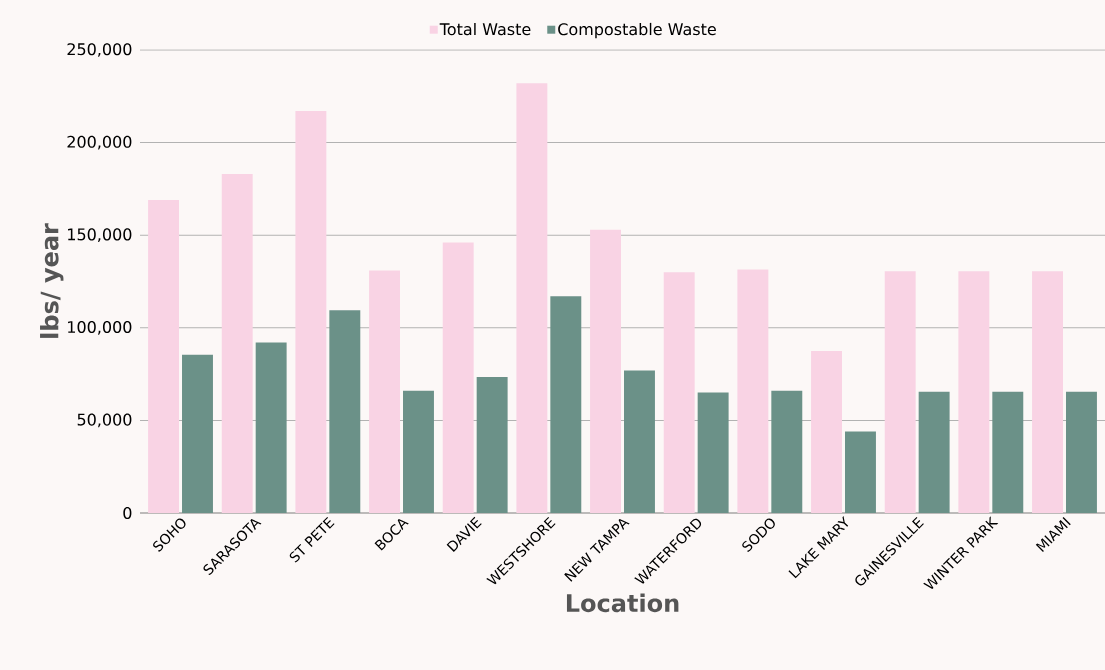  What do you see at coordinates (99, 50) in the screenshot?
I see `y-tick-label: 250,000` at bounding box center [99, 50].